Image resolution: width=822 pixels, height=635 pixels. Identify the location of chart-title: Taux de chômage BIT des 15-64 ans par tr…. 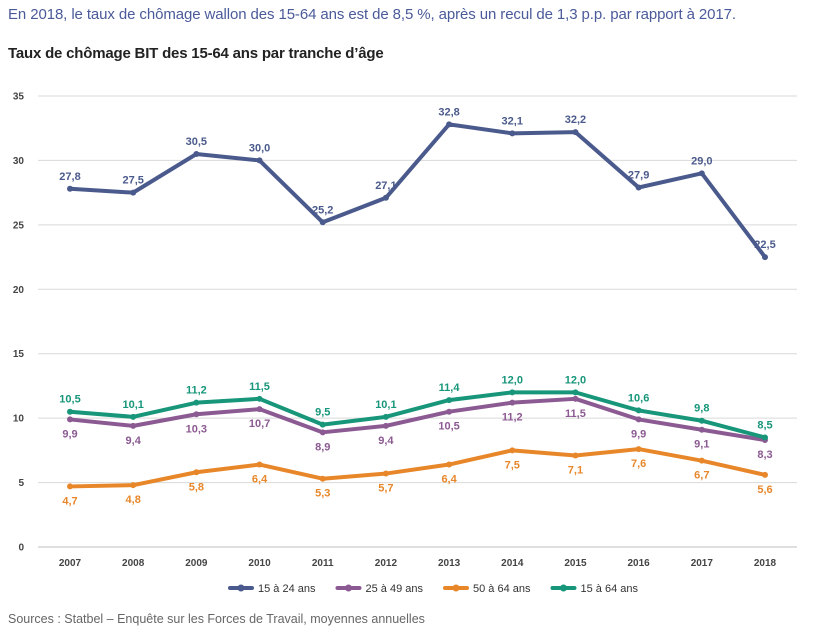
(196, 53).